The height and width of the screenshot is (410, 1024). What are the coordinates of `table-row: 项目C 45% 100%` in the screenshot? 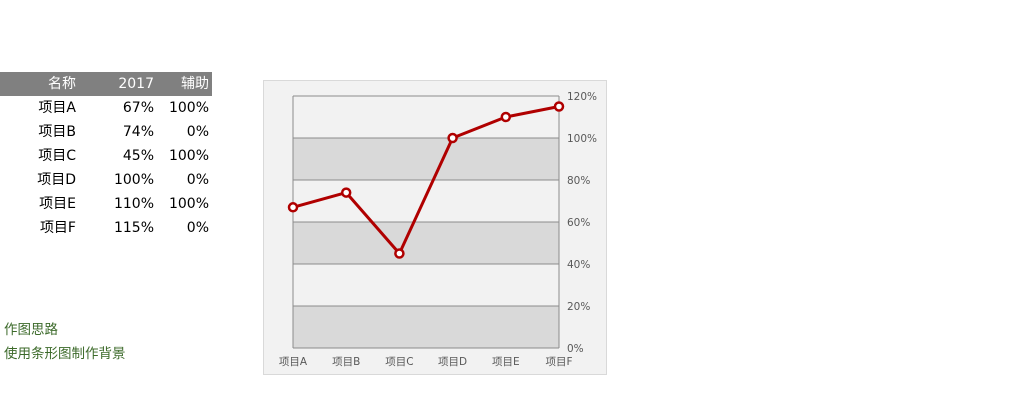 It's located at (106, 156).